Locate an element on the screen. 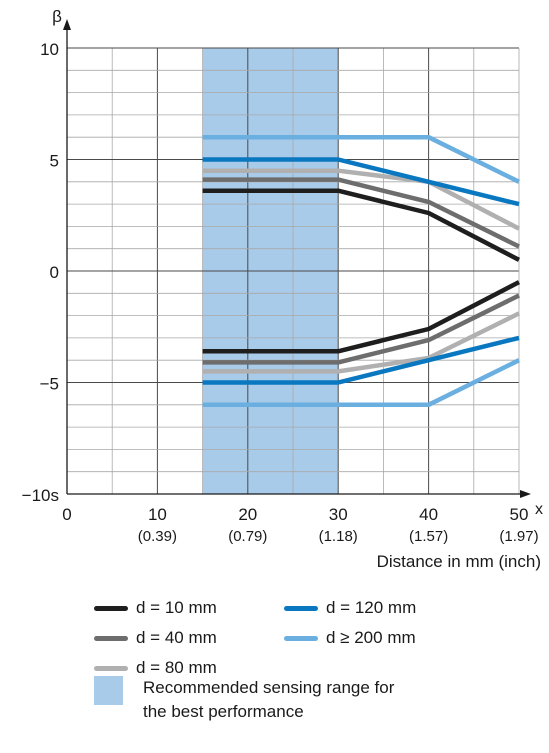 Image resolution: width=549 pixels, height=753 pixels. y-axis-label: β is located at coordinates (57, 16).